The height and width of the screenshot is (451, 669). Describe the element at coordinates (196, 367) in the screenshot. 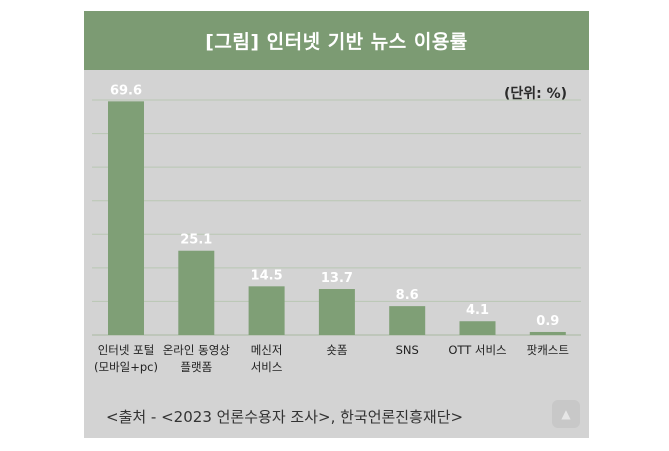

I see `category-label: 플랫폼` at that location.